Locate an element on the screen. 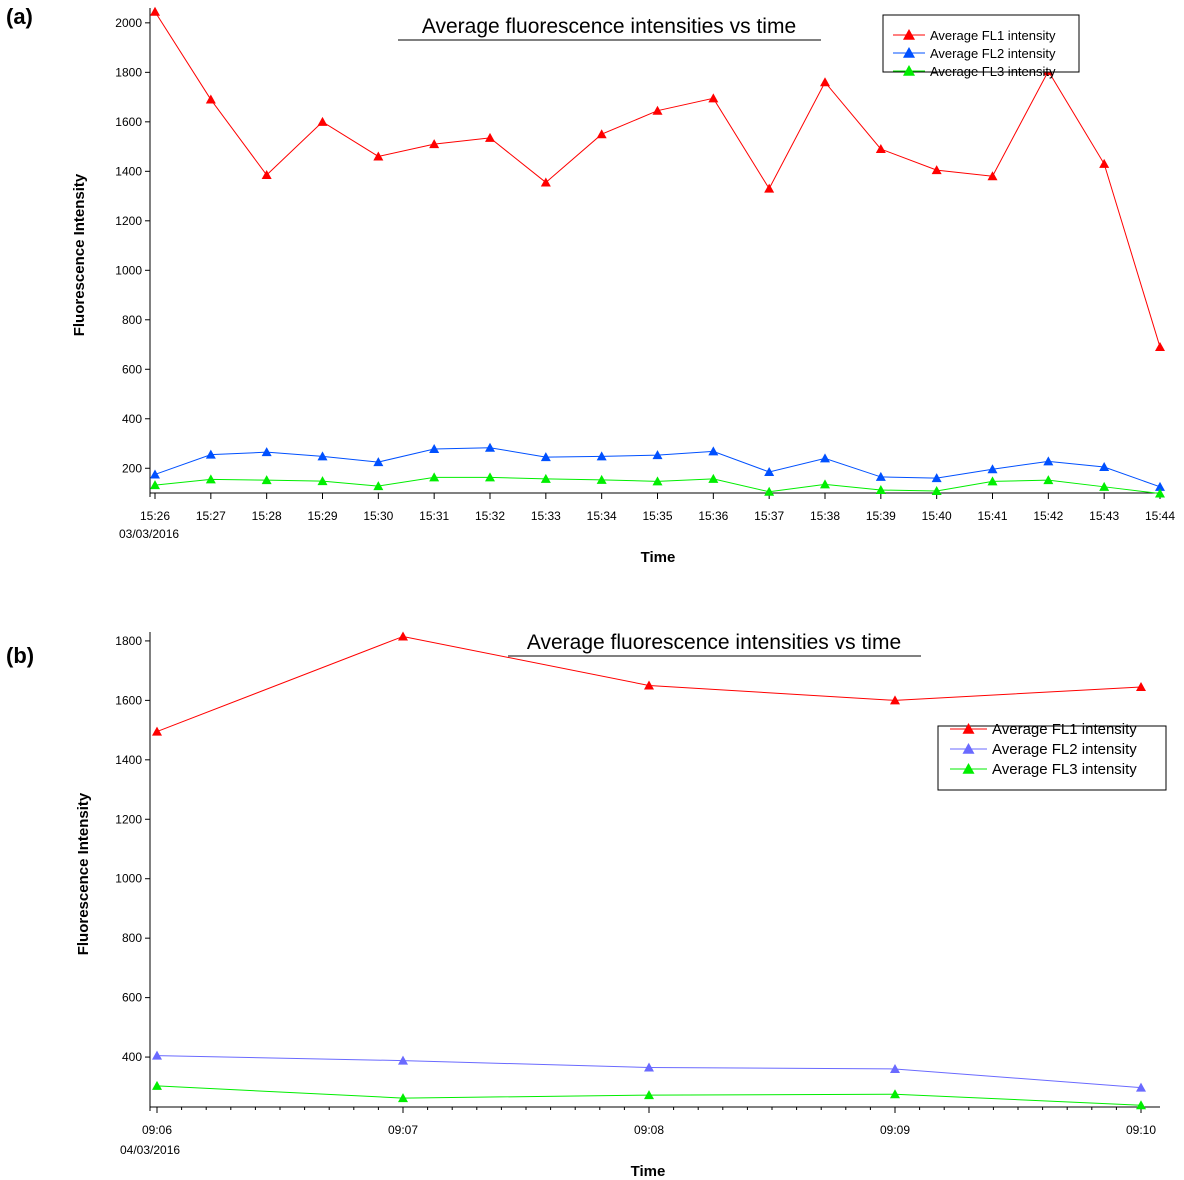  panel-label-b: (b) is located at coordinates (20, 655).